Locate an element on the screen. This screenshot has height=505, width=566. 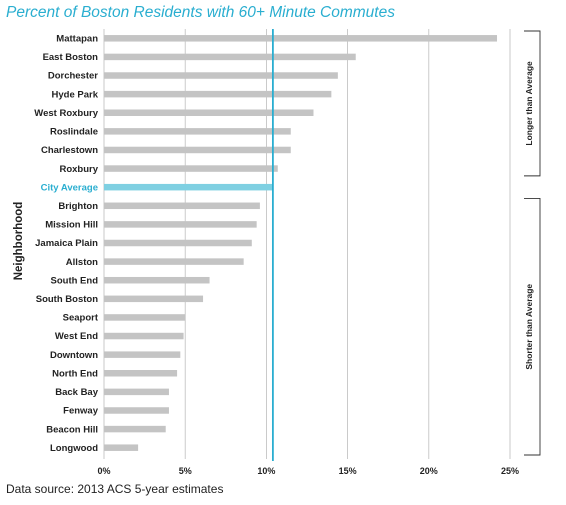
x-tick-label: 25% is located at coordinates (510, 471).